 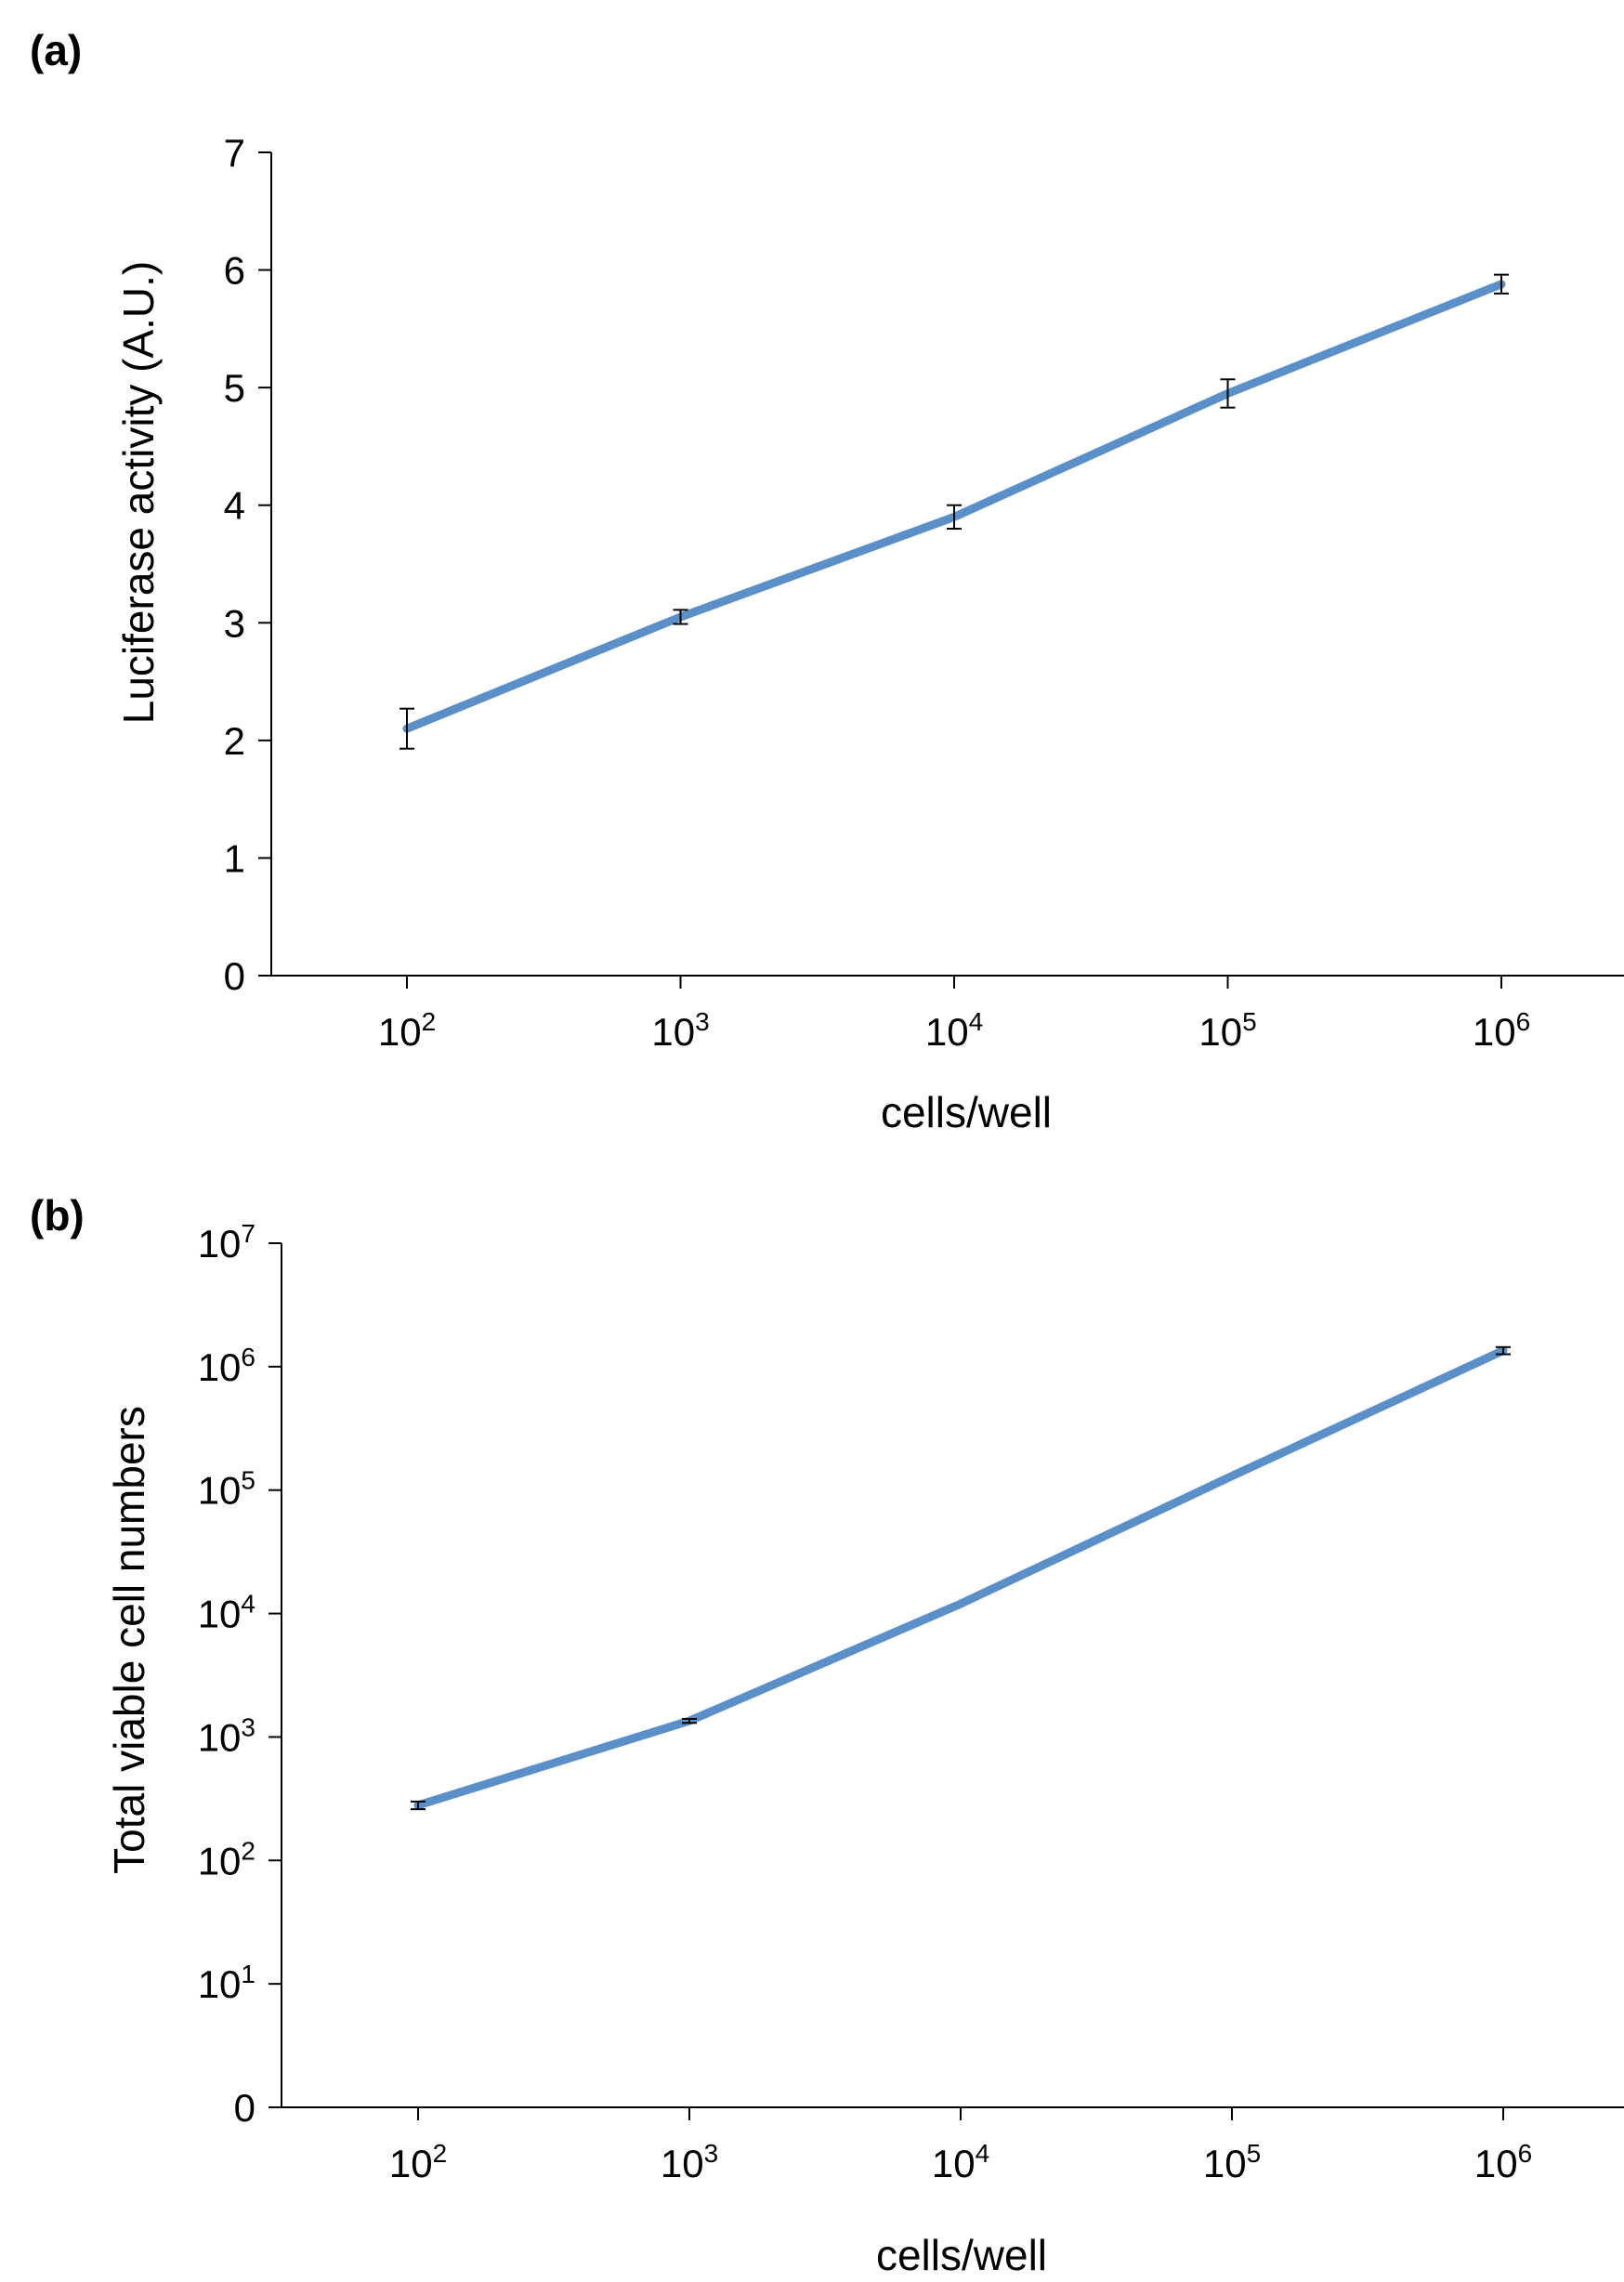 What do you see at coordinates (234, 271) in the screenshot?
I see `y-tick-label-a: 6` at bounding box center [234, 271].